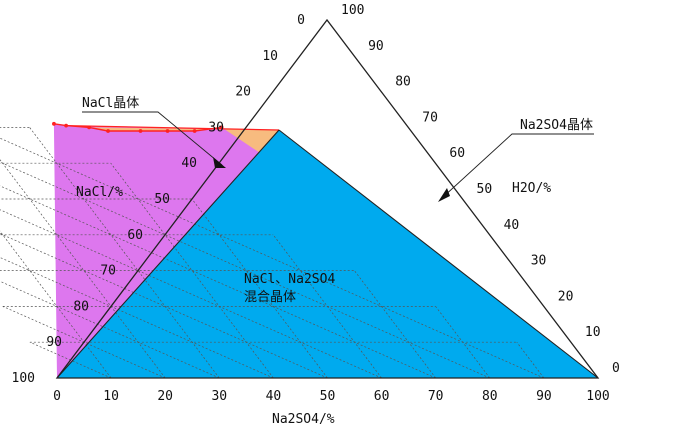 The height and width of the screenshot is (445, 680). Describe the element at coordinates (490, 396) in the screenshot. I see `bottom-tick-label: 80` at that location.